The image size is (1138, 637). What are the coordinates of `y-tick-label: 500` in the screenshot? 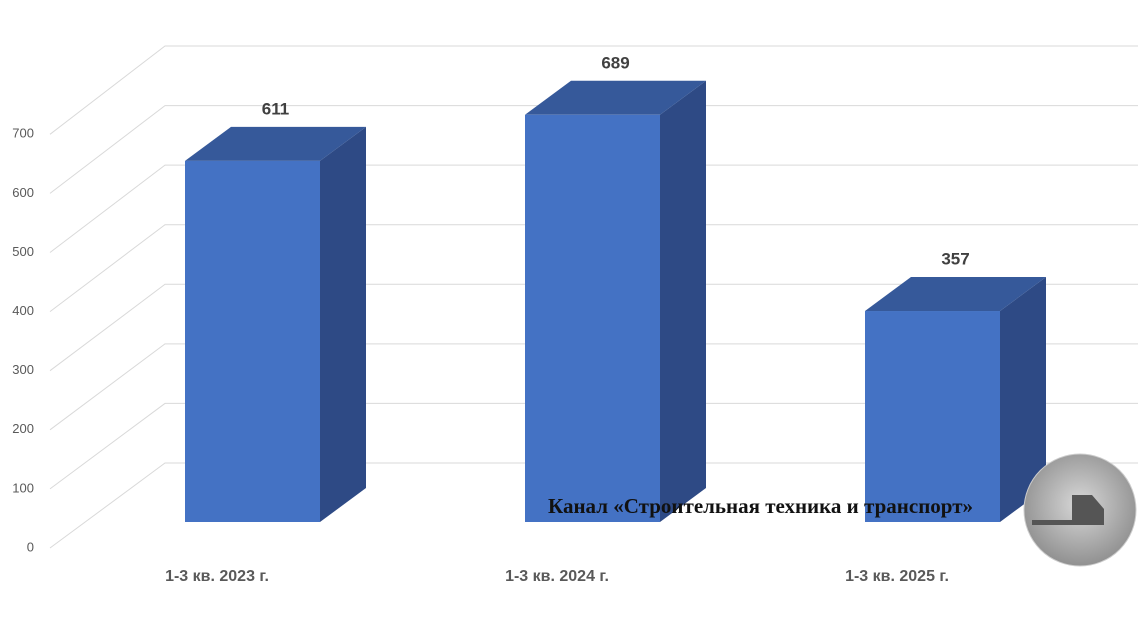 It's located at (23, 251).